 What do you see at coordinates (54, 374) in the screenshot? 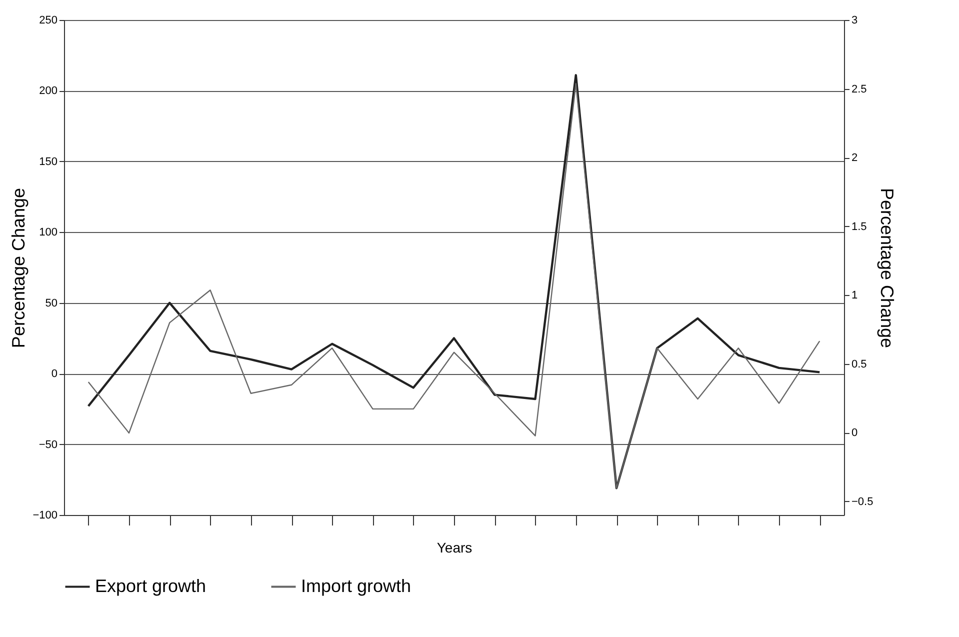
I see `y-tick-label: 0` at bounding box center [54, 374].